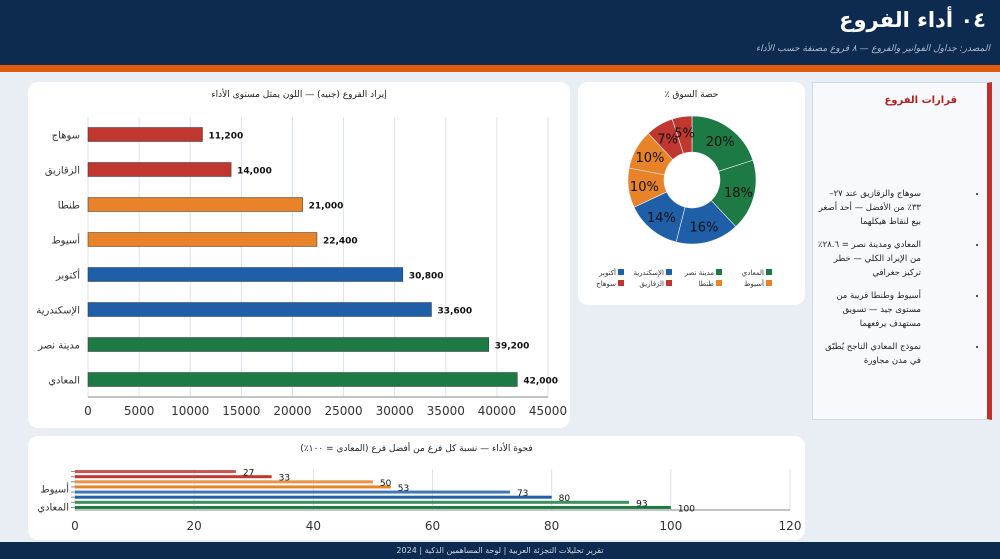  I want to click on x-tick-label: 45000, so click(548, 411).